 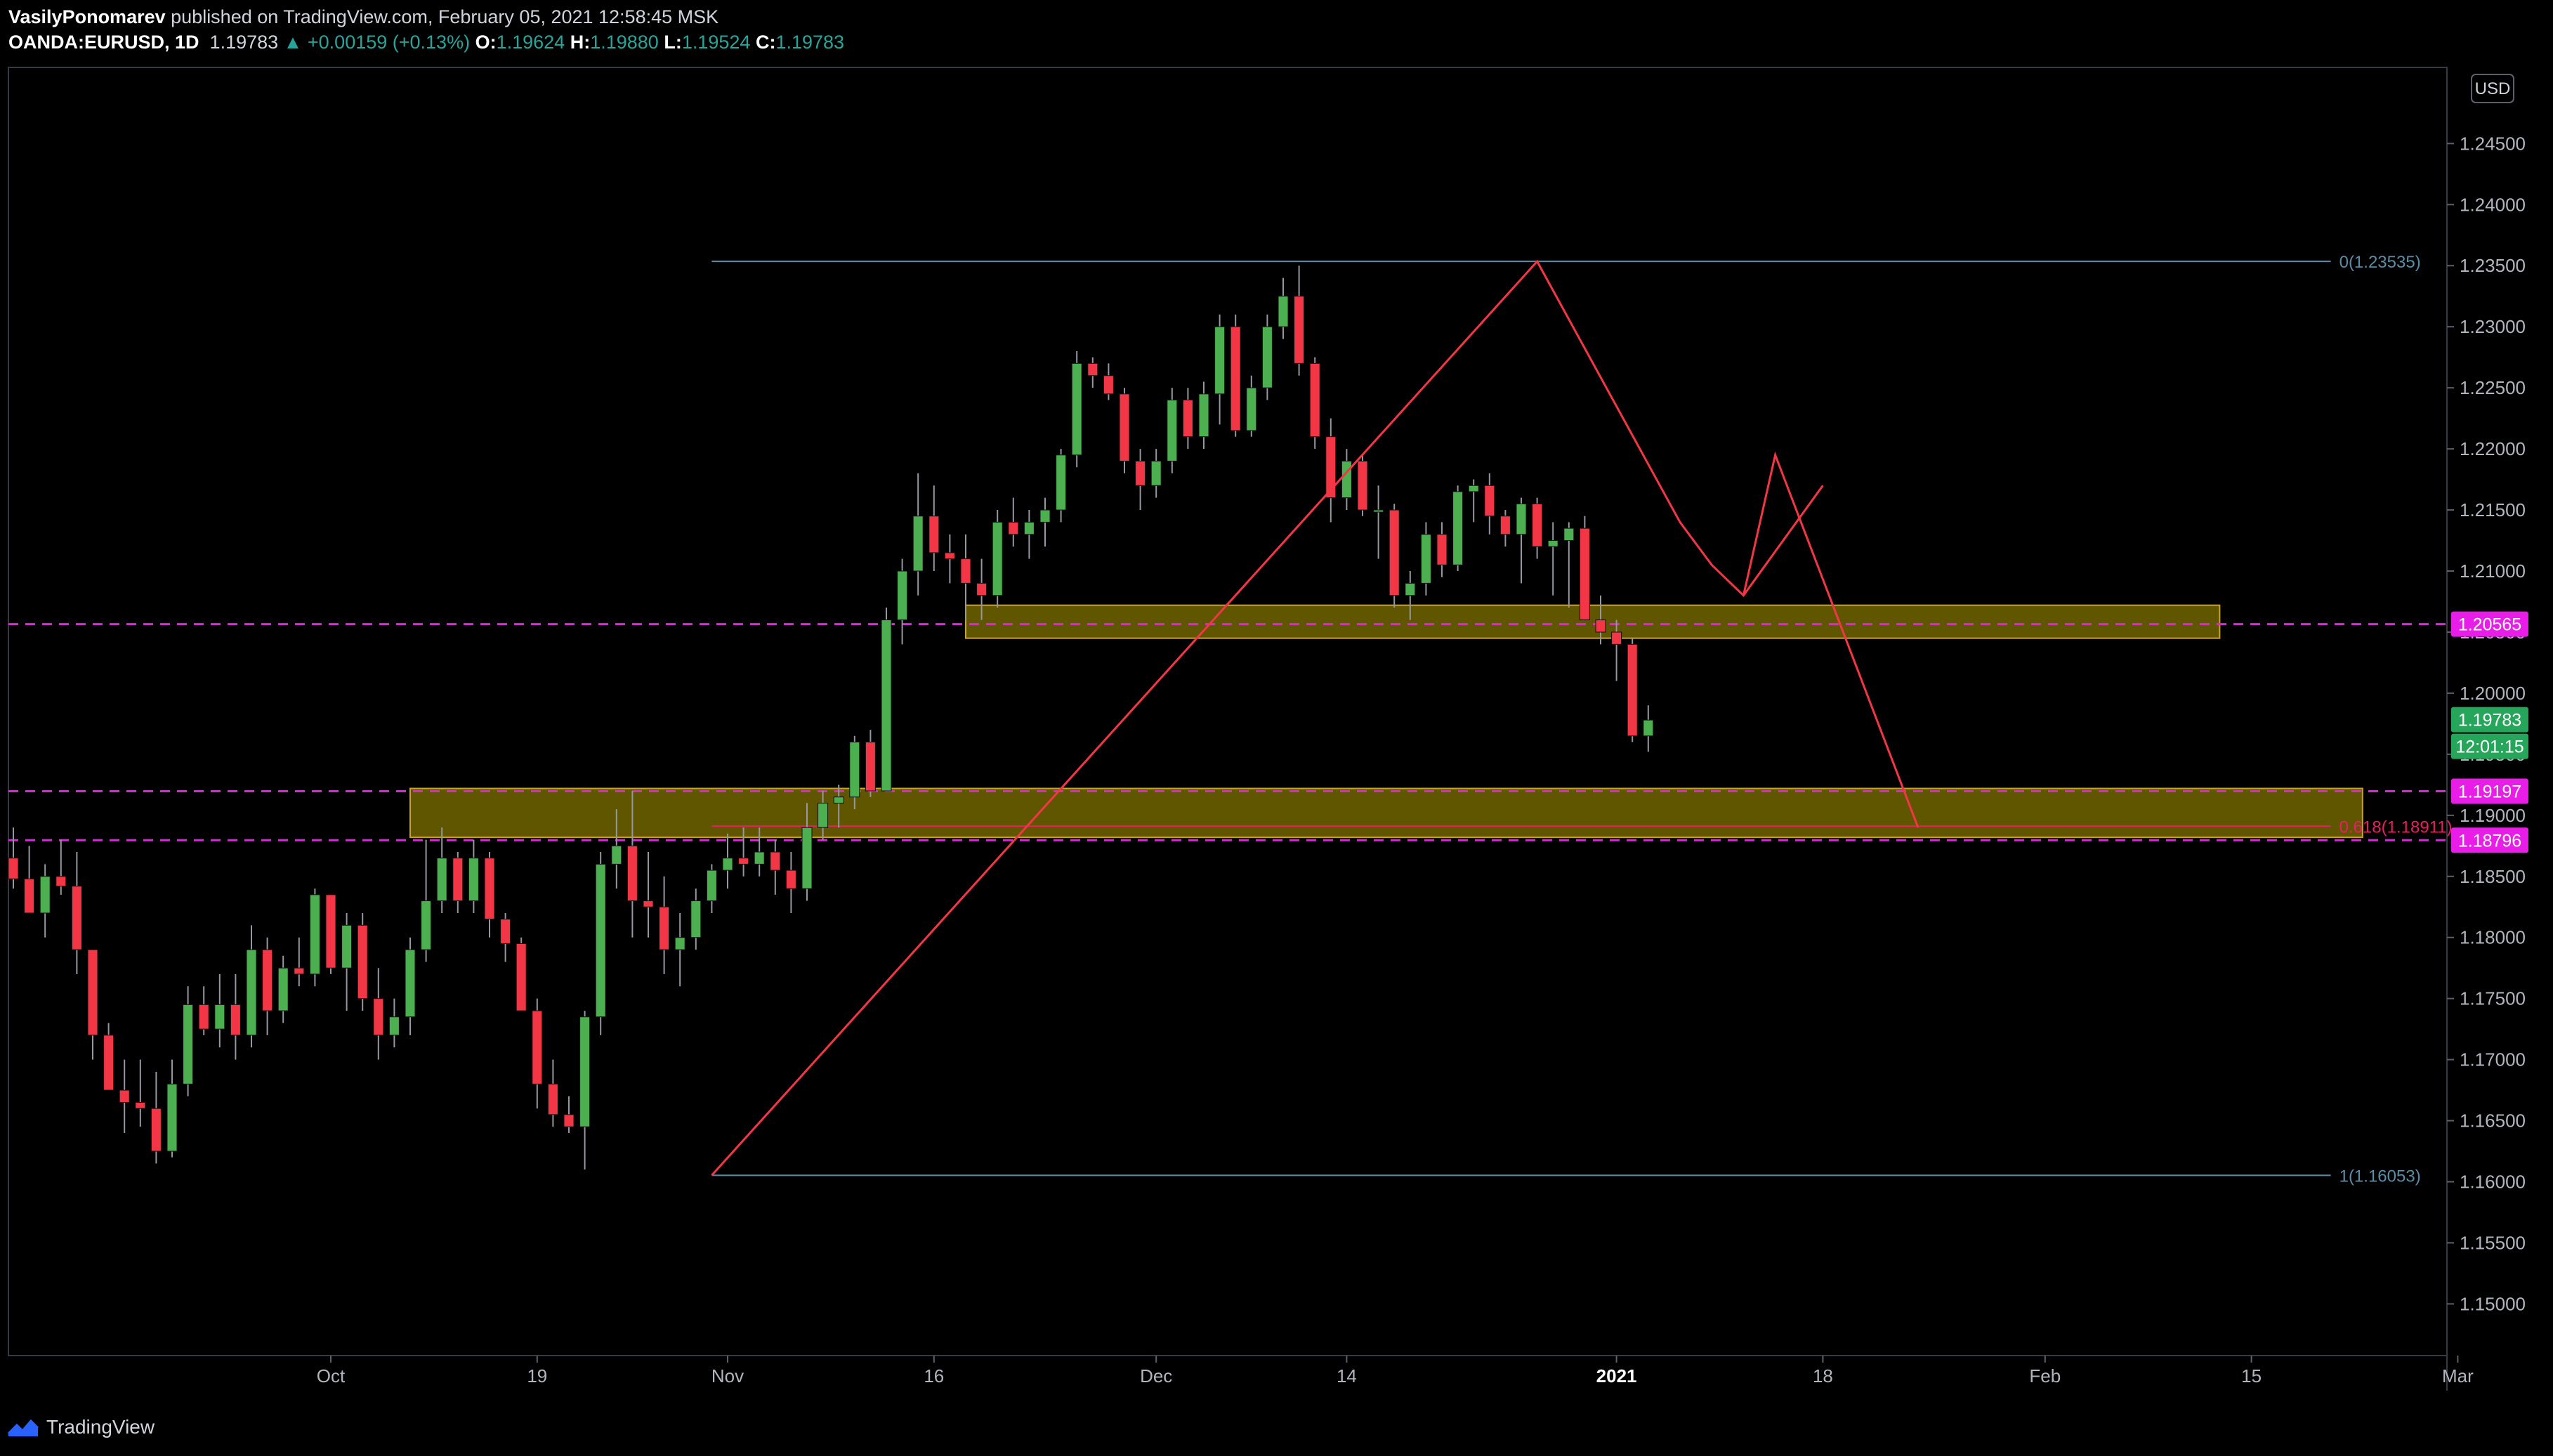 I want to click on symbol-label: OANDA:EURUSD, 1D, so click(x=103, y=43).